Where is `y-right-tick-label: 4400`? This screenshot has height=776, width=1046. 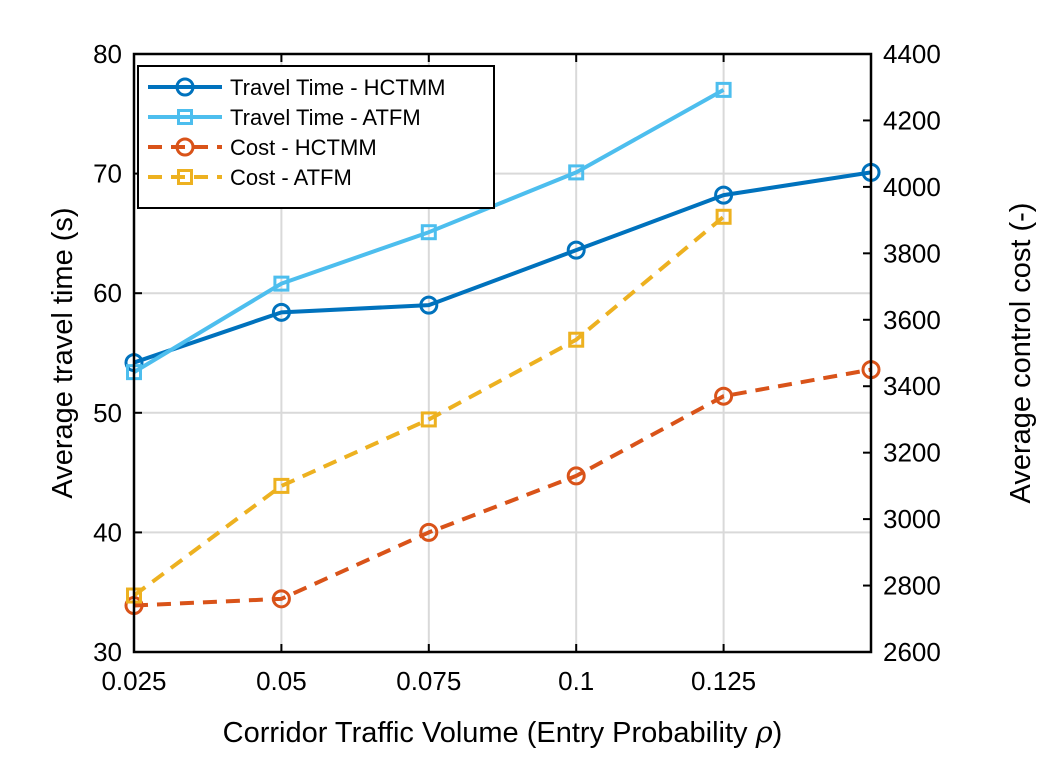 y-right-tick-label: 4400 is located at coordinates (912, 54).